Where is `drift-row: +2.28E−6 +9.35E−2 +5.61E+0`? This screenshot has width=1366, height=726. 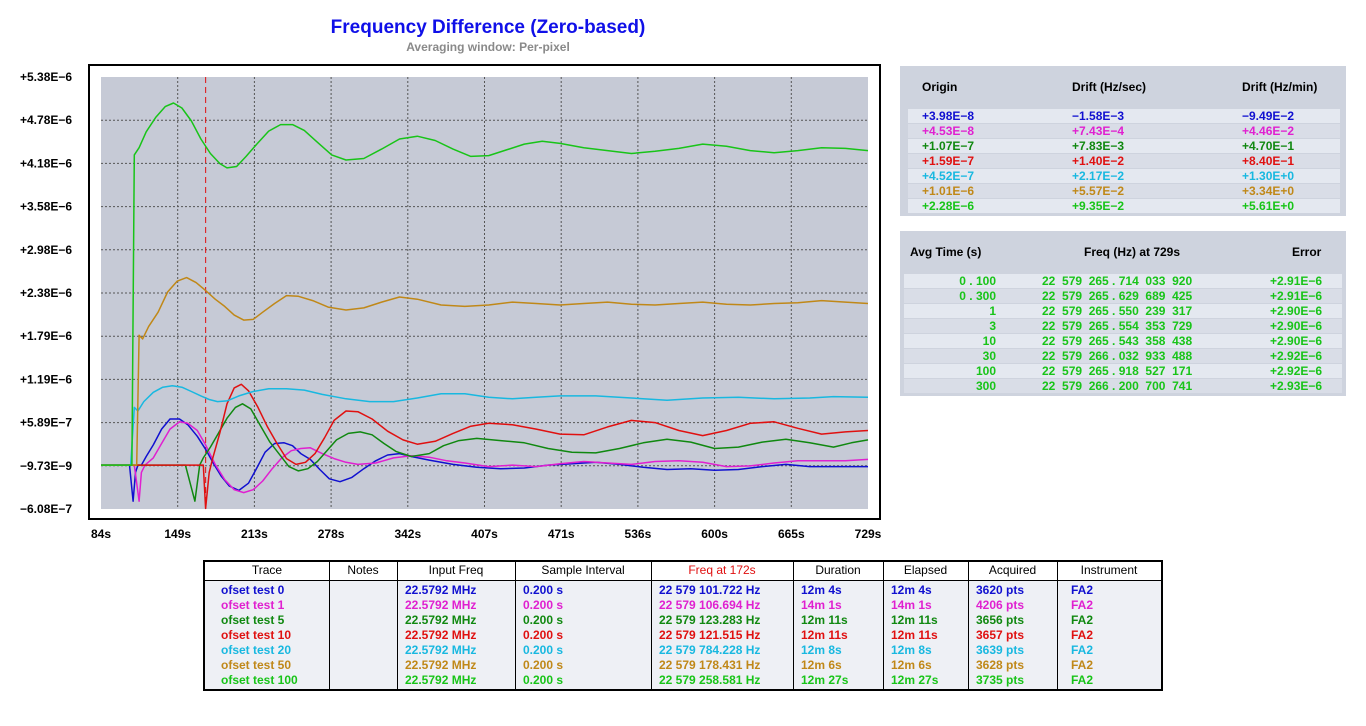 drift-row: +2.28E−6 +9.35E−2 +5.61E+0 is located at coordinates (1124, 206).